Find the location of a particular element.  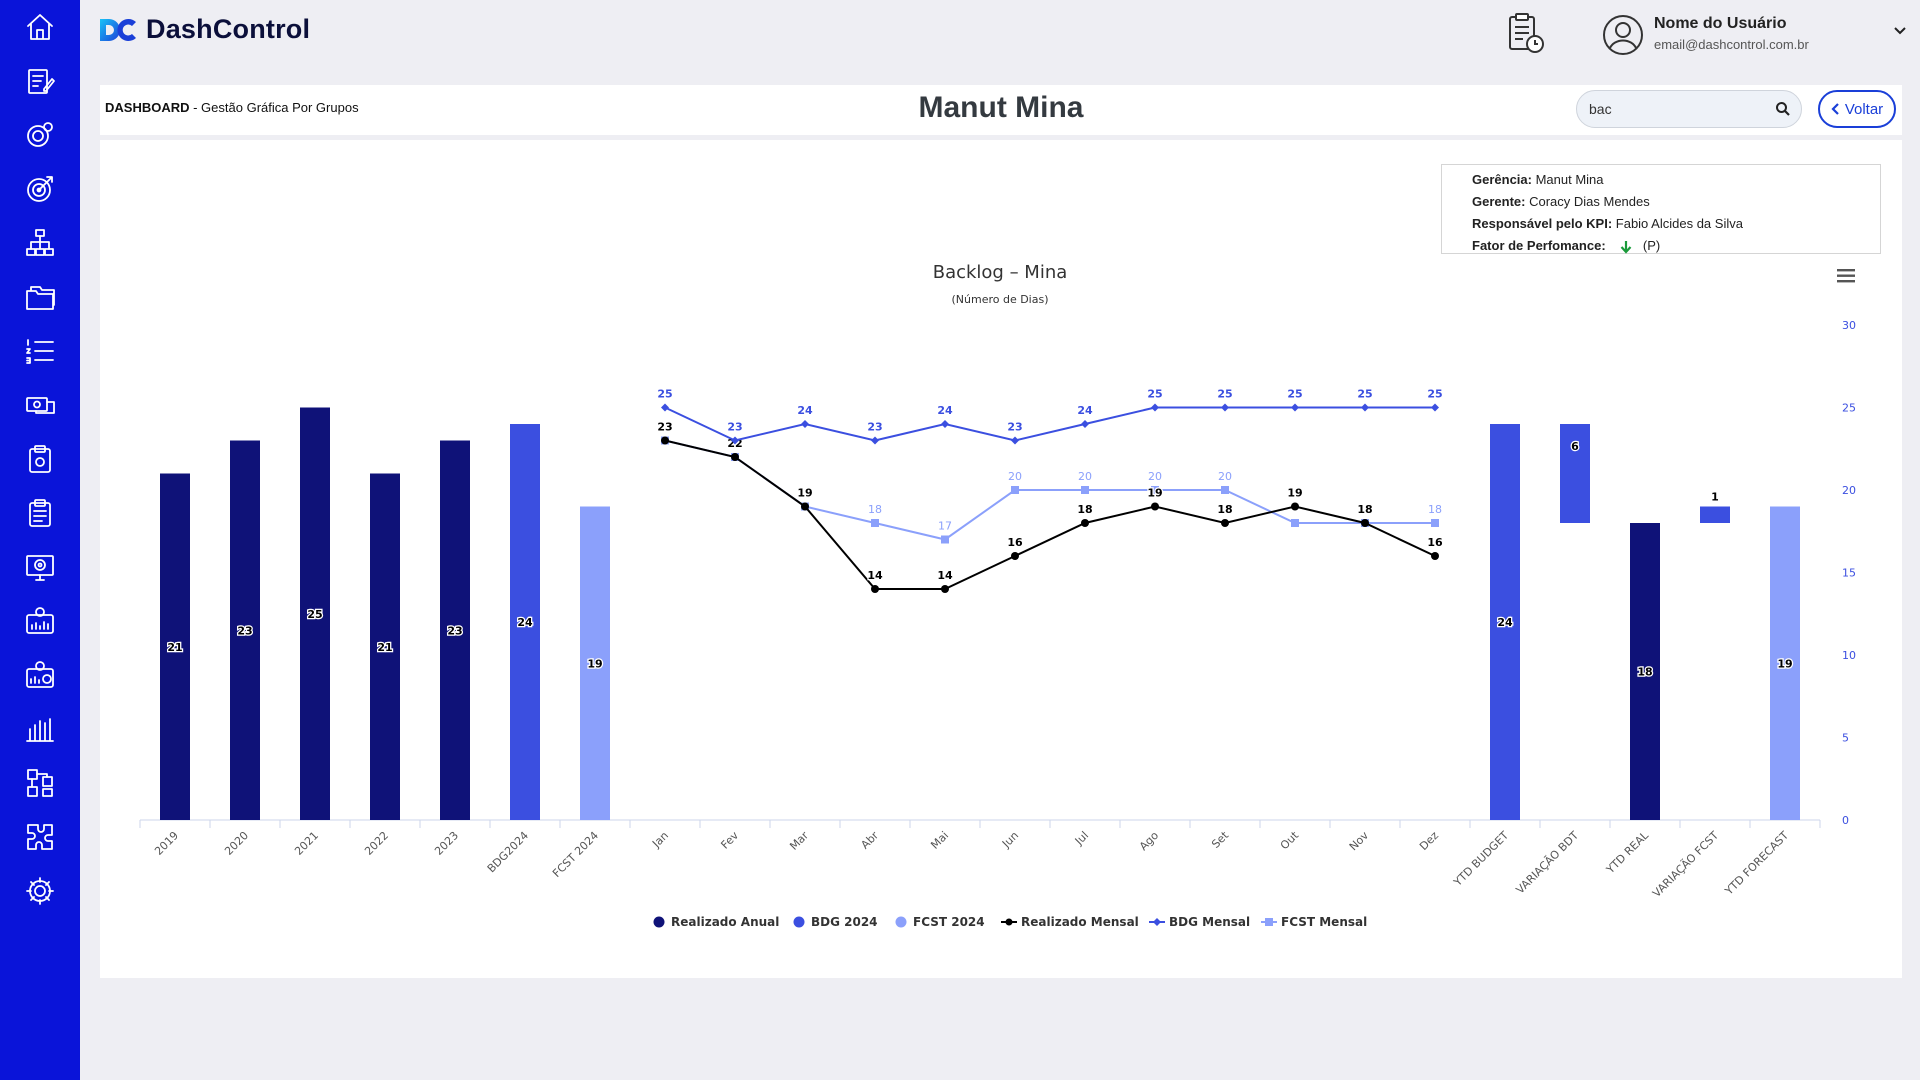

bar-data-label: 18 is located at coordinates (1644, 672).